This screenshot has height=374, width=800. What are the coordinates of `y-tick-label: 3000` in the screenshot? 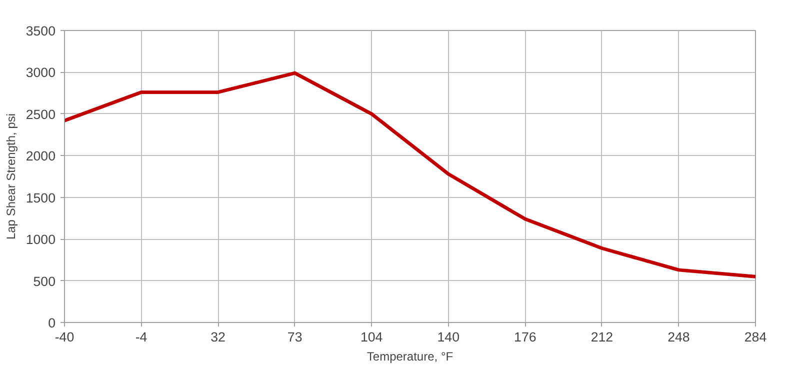 It's located at (41, 72).